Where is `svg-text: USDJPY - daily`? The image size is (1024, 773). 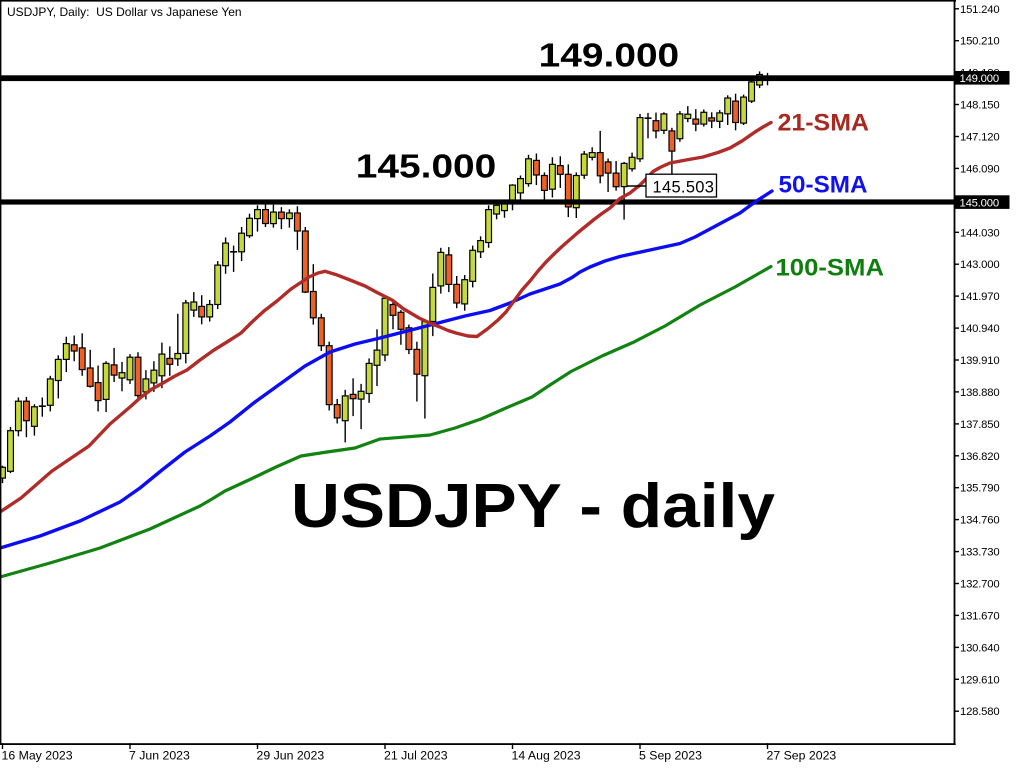 svg-text: USDJPY - daily is located at coordinates (533, 506).